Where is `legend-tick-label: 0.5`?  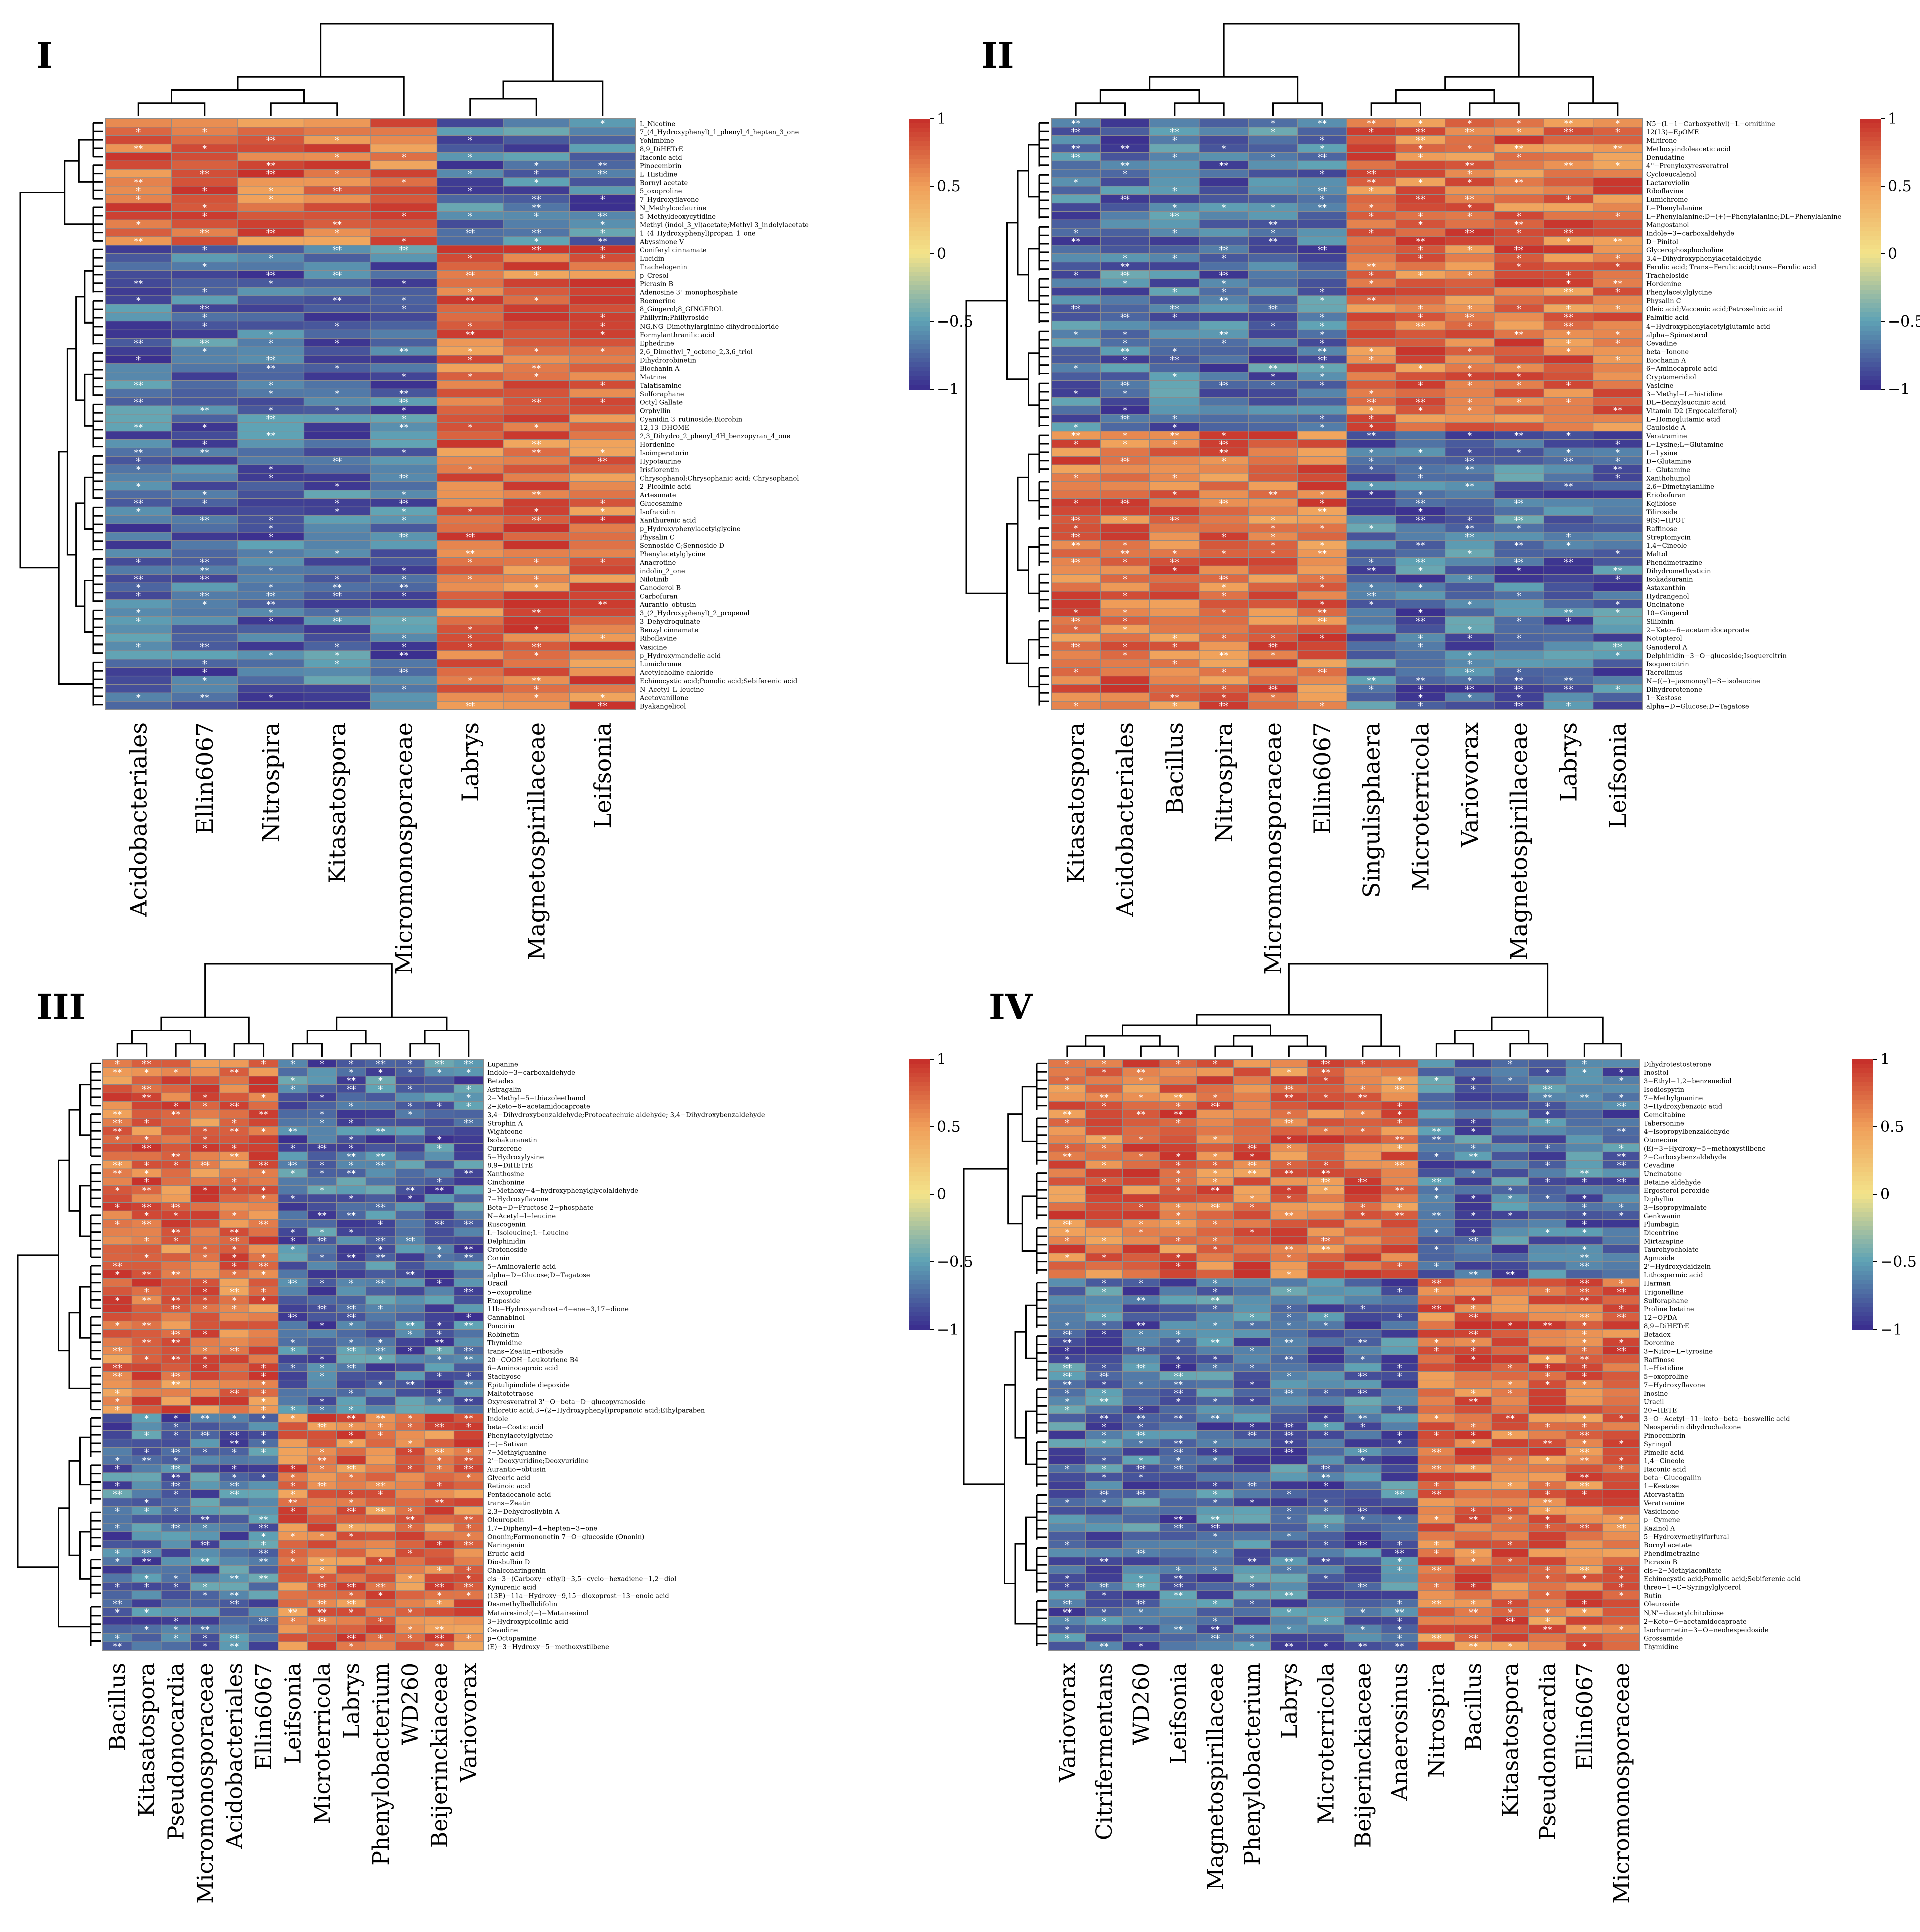 legend-tick-label: 0.5 is located at coordinates (949, 1127).